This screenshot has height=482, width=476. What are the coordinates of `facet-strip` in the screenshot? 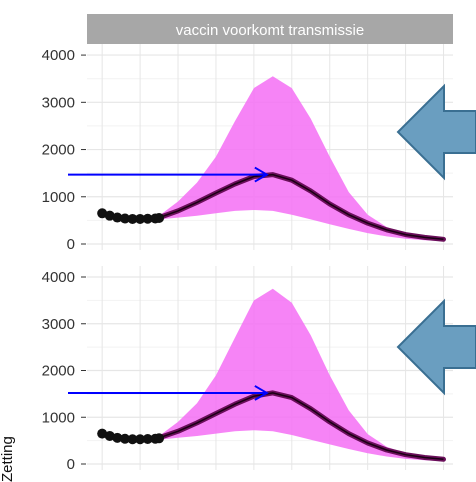 It's located at (270, 29).